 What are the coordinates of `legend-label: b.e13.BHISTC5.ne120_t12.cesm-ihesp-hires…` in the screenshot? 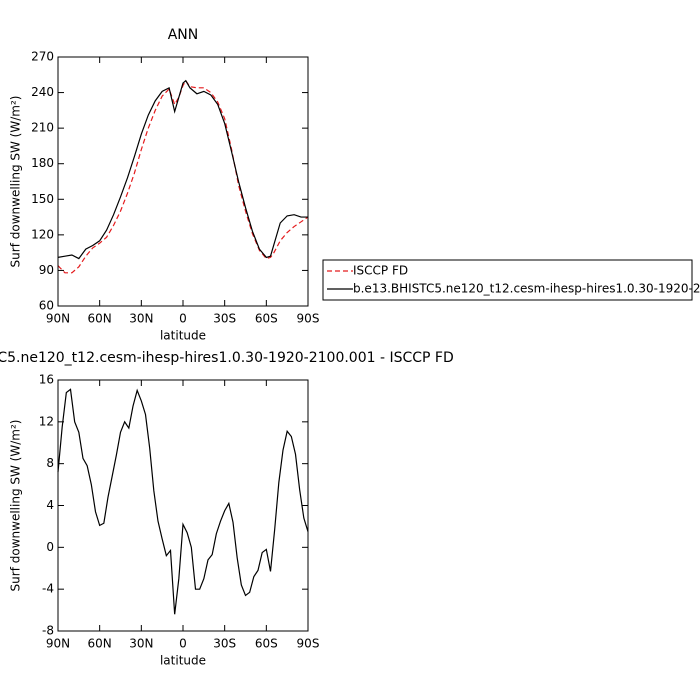 It's located at (526, 289).